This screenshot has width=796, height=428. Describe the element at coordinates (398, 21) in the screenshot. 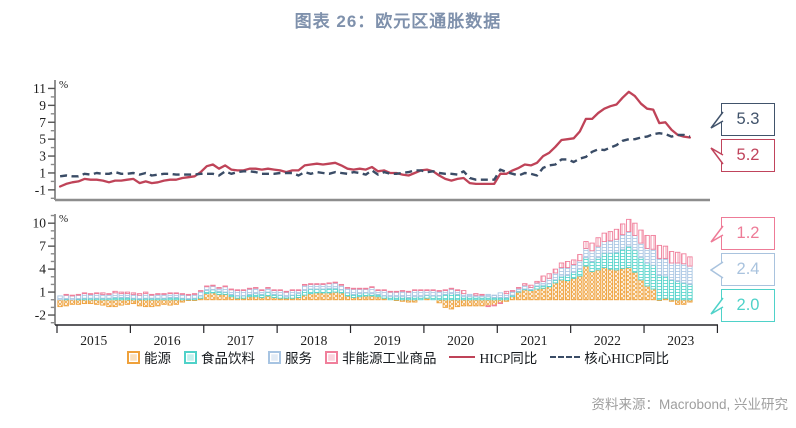

I see `chart-title: 图表 26：欧元区通胀数据` at that location.